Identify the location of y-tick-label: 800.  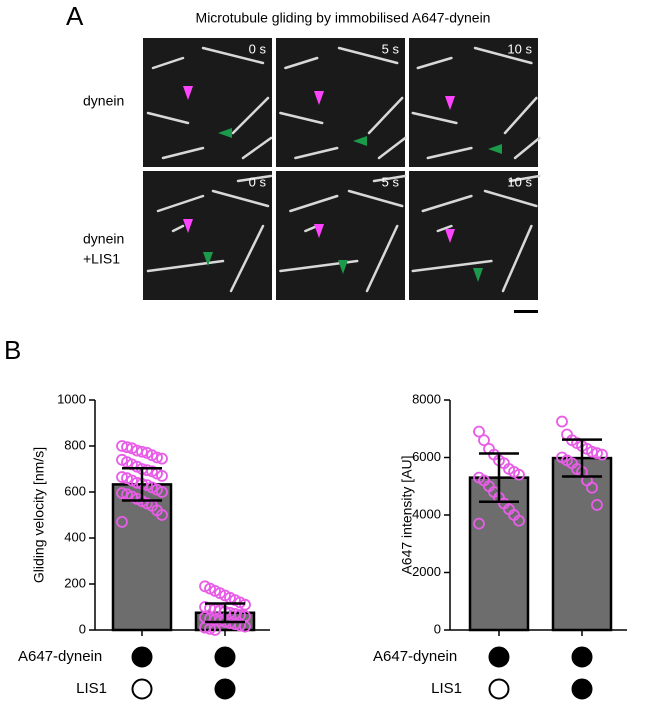
(75, 444).